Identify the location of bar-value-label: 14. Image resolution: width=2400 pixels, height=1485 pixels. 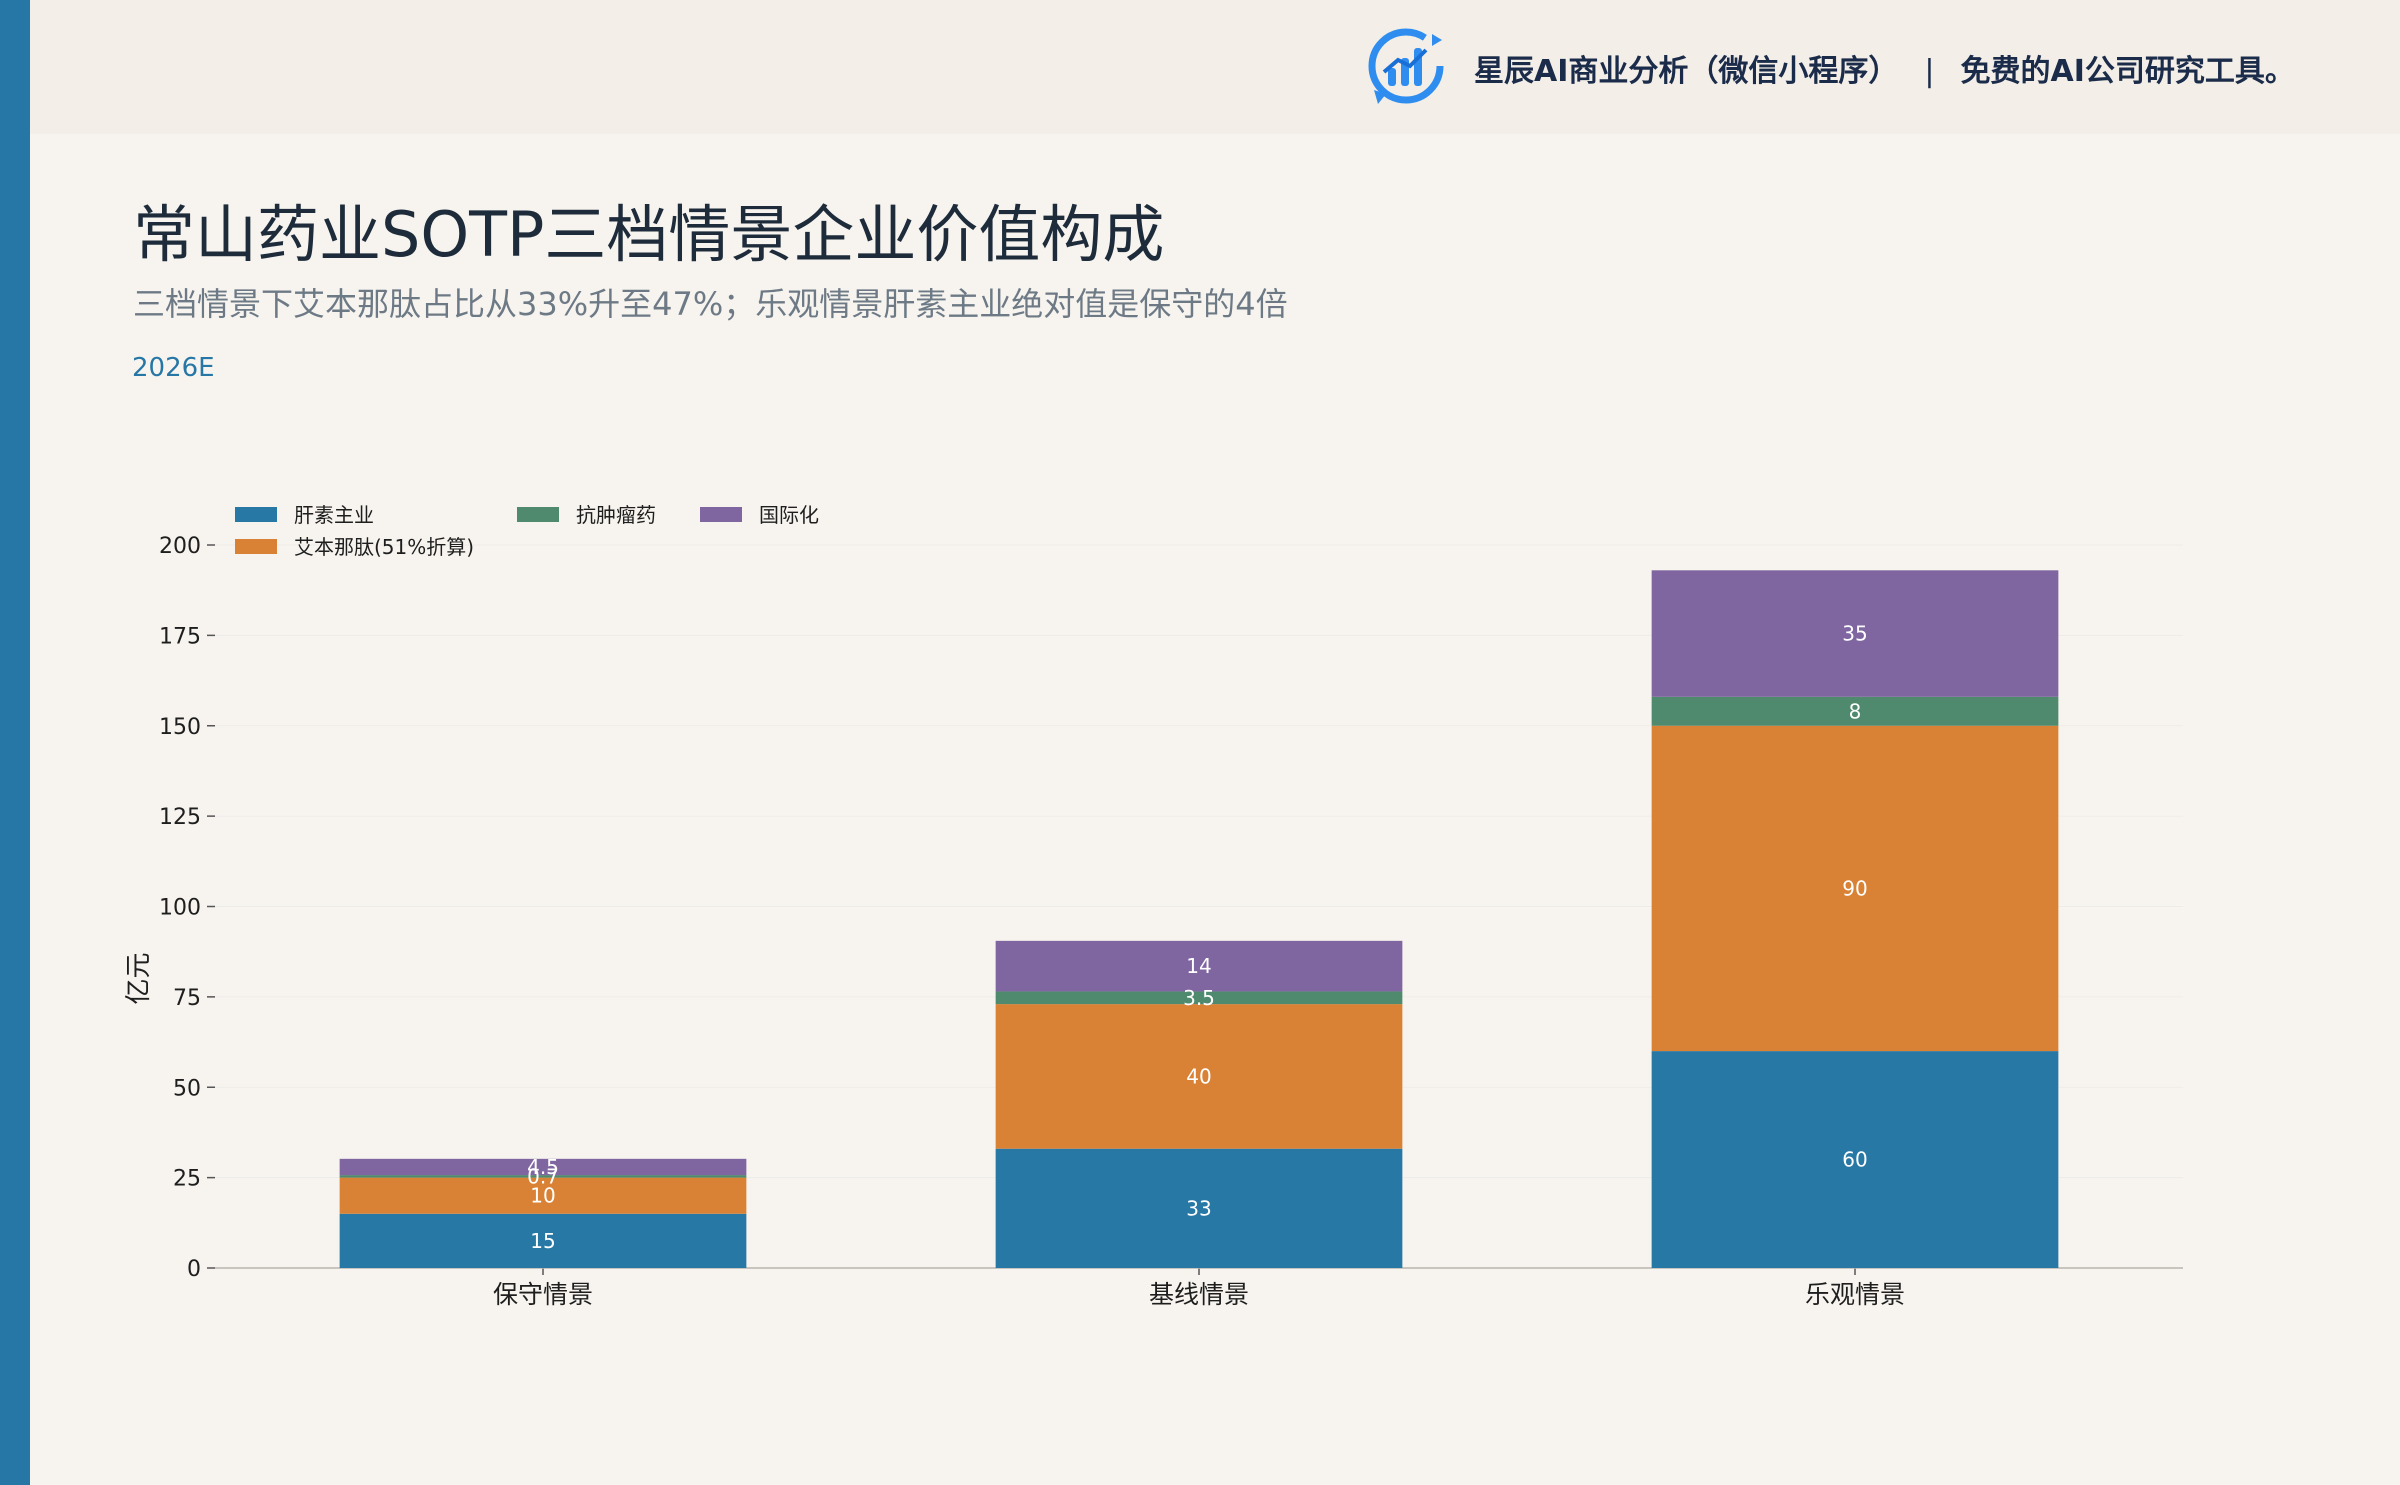
(1198, 966).